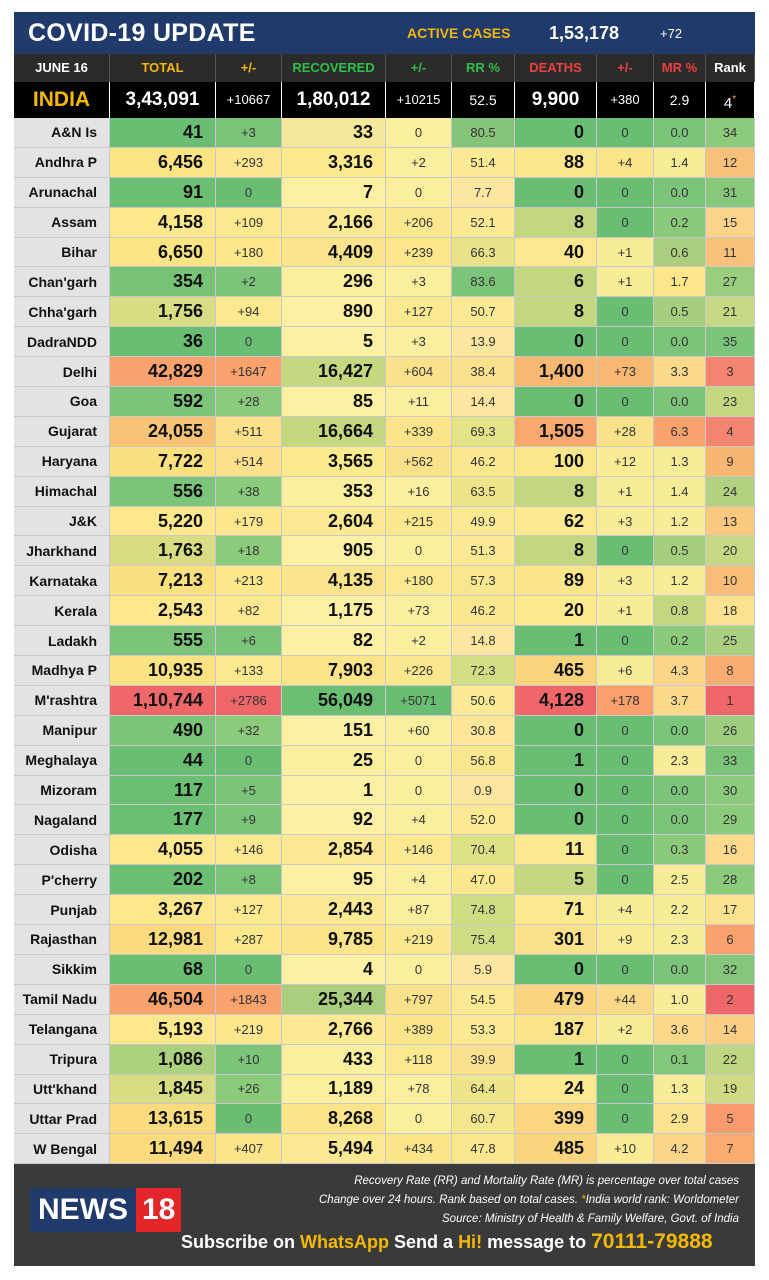 The height and width of the screenshot is (1280, 769). What do you see at coordinates (334, 969) in the screenshot?
I see `cell-recovered: 4` at bounding box center [334, 969].